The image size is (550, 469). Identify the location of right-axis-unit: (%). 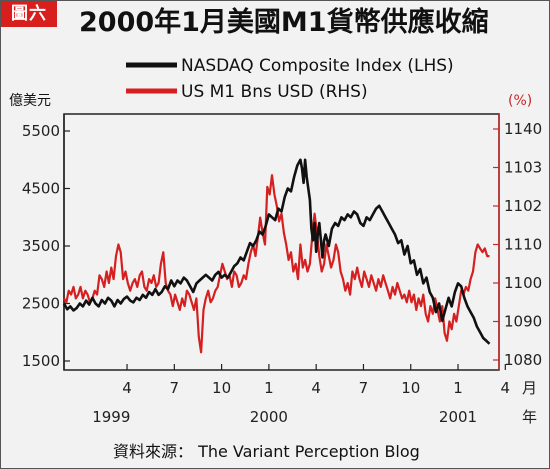
(520, 101).